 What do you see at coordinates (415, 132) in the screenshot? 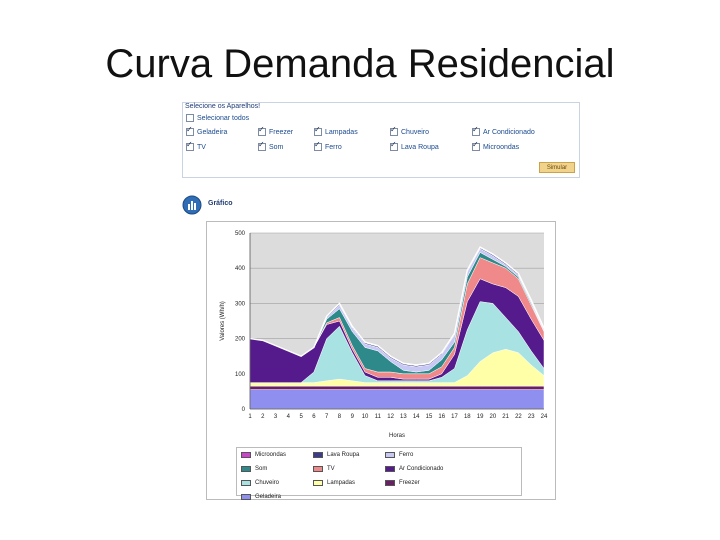
I see `checkbox-label: Chuveiro` at bounding box center [415, 132].